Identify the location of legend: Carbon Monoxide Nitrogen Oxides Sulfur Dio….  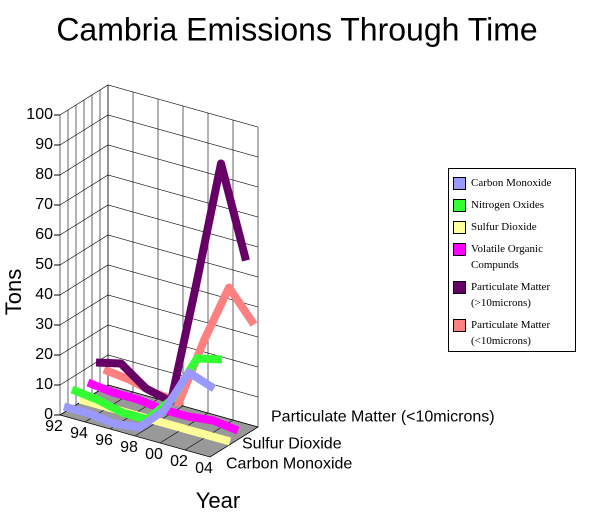
(512, 260).